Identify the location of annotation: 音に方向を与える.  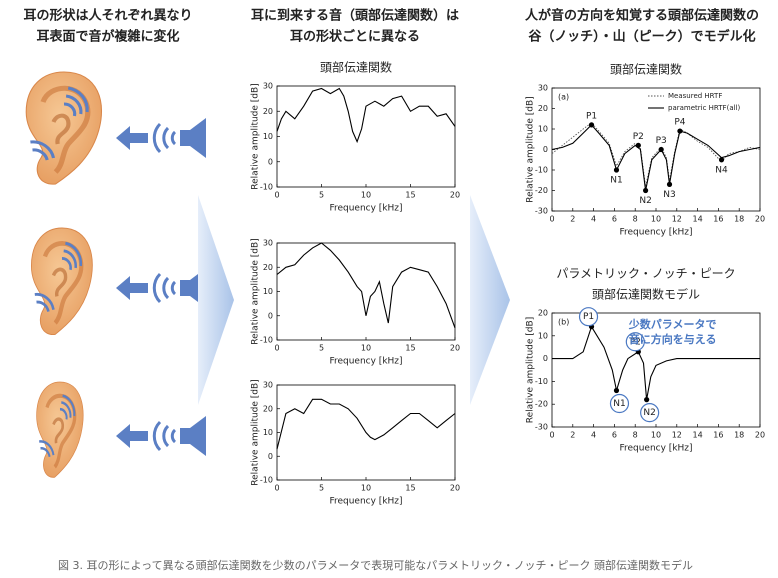
(673, 339).